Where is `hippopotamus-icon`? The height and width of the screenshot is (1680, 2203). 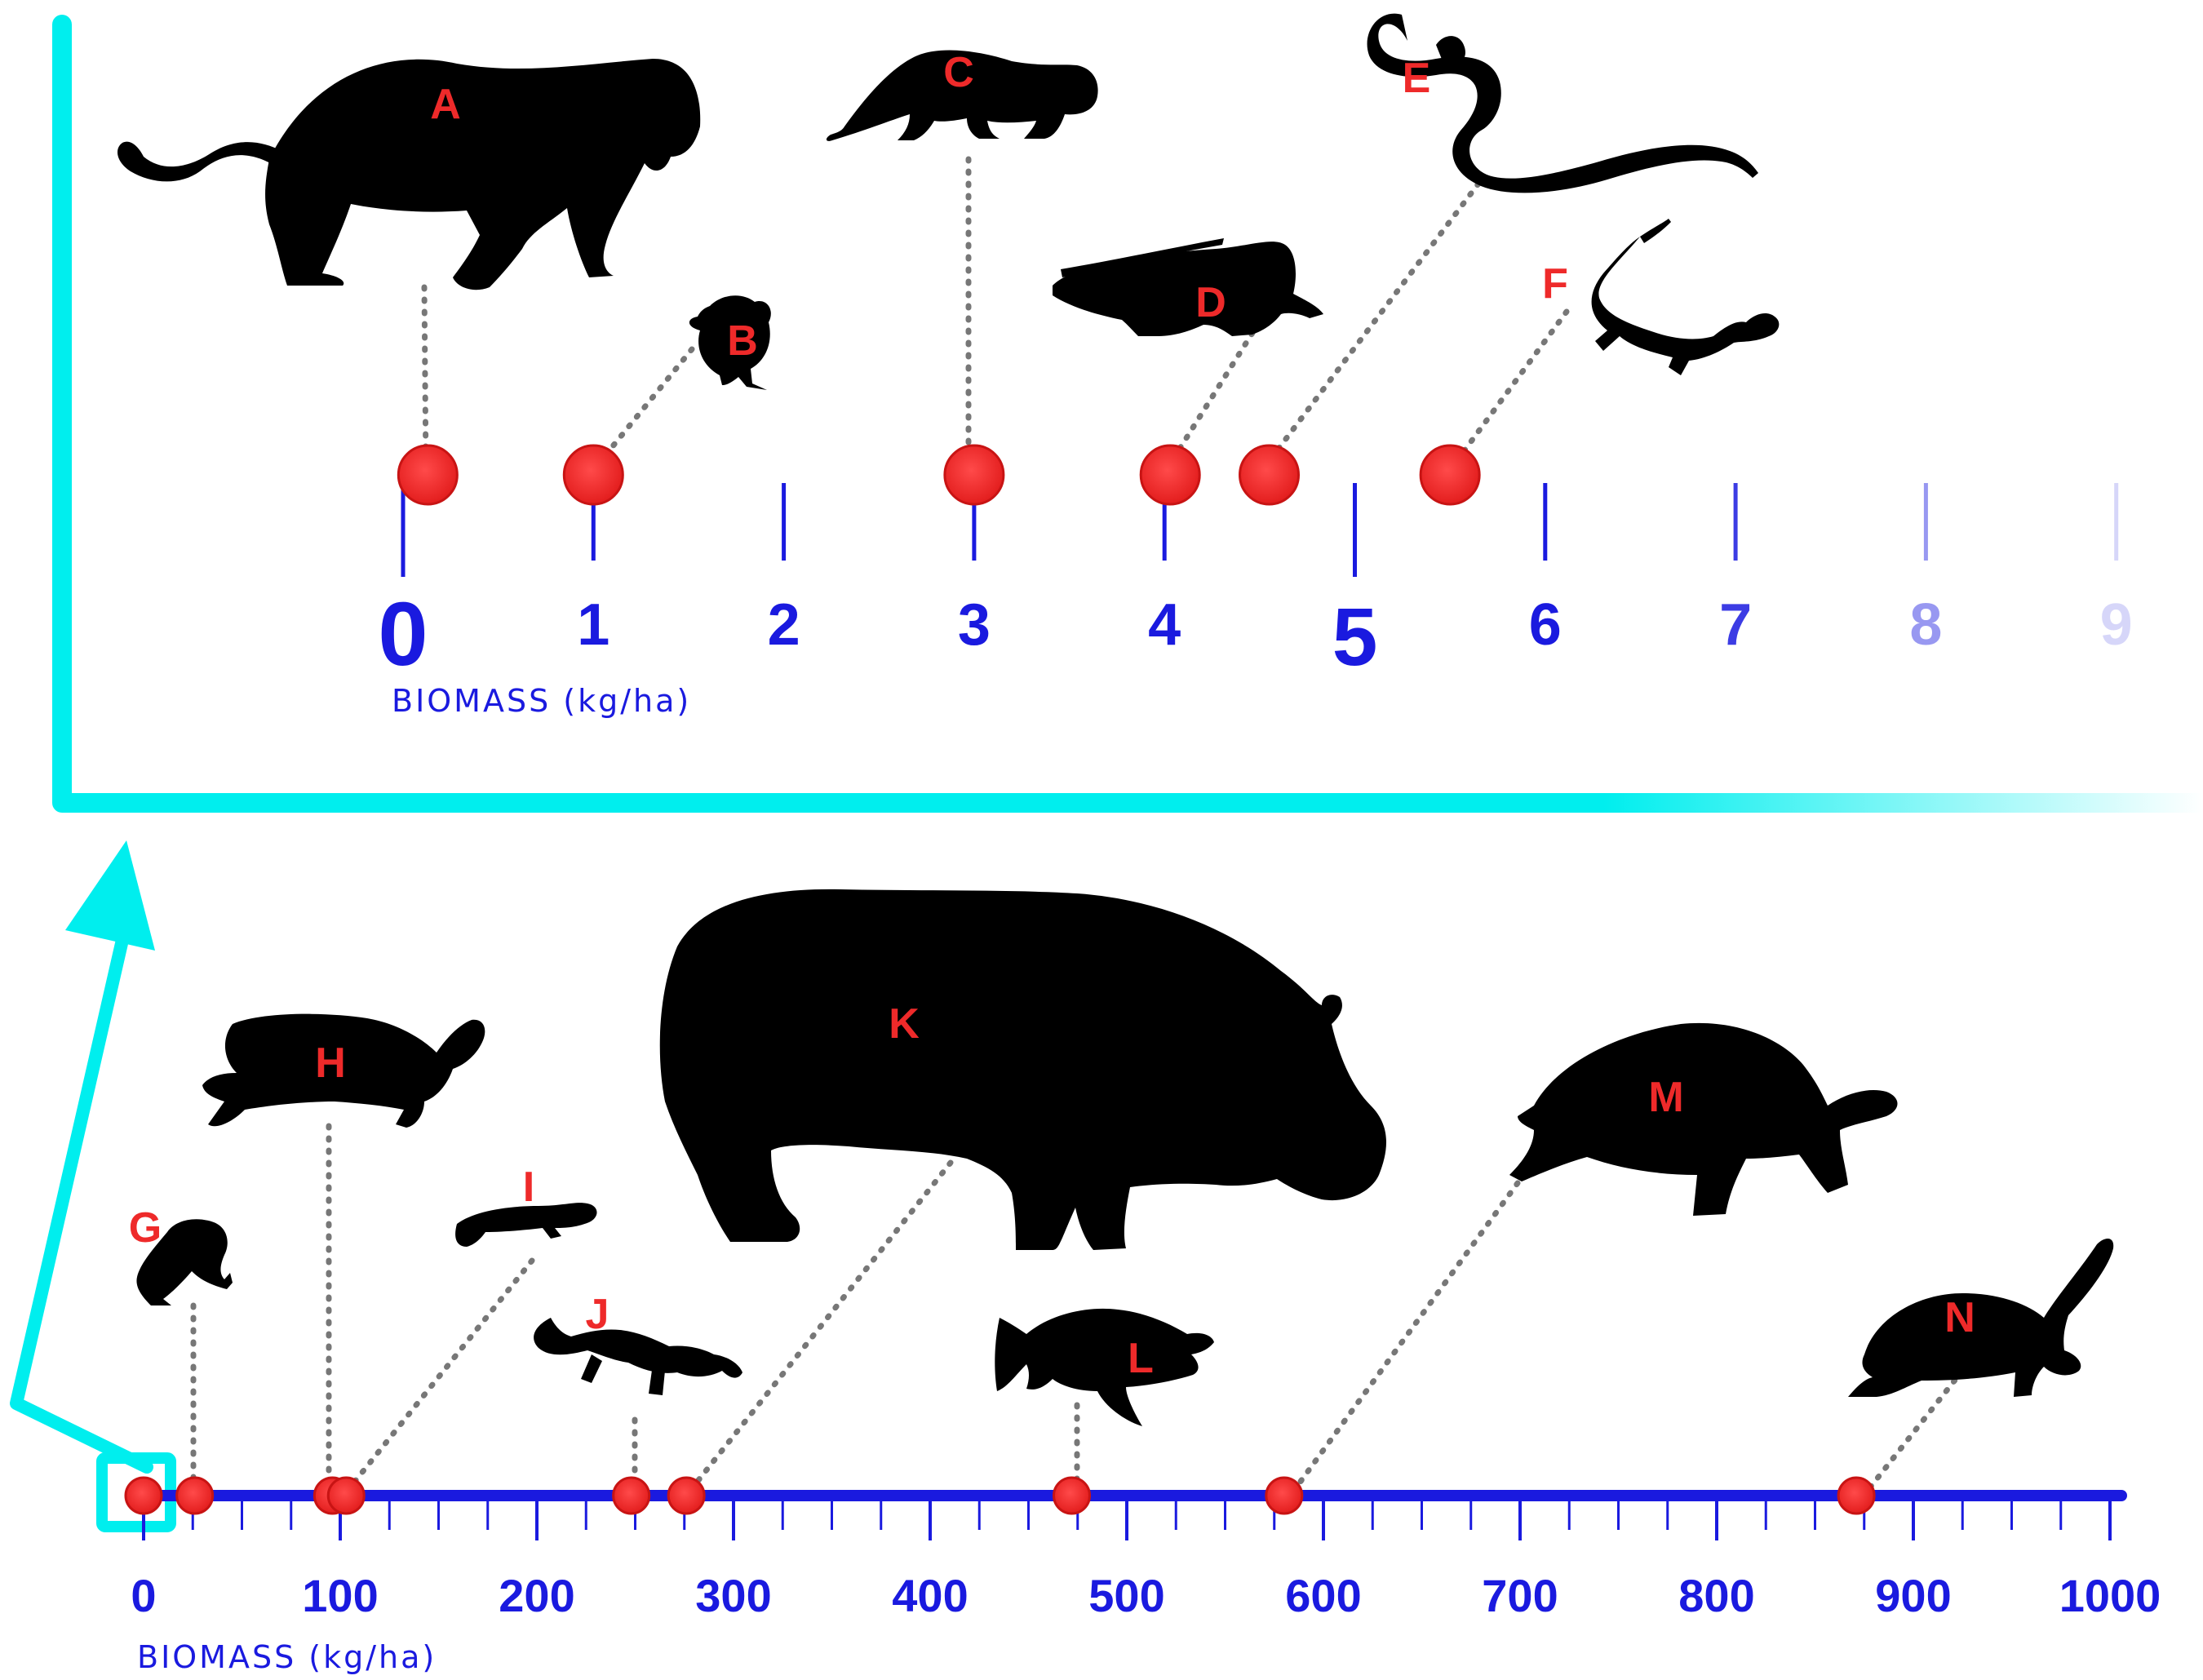 hippopotamus-icon is located at coordinates (1023, 1069).